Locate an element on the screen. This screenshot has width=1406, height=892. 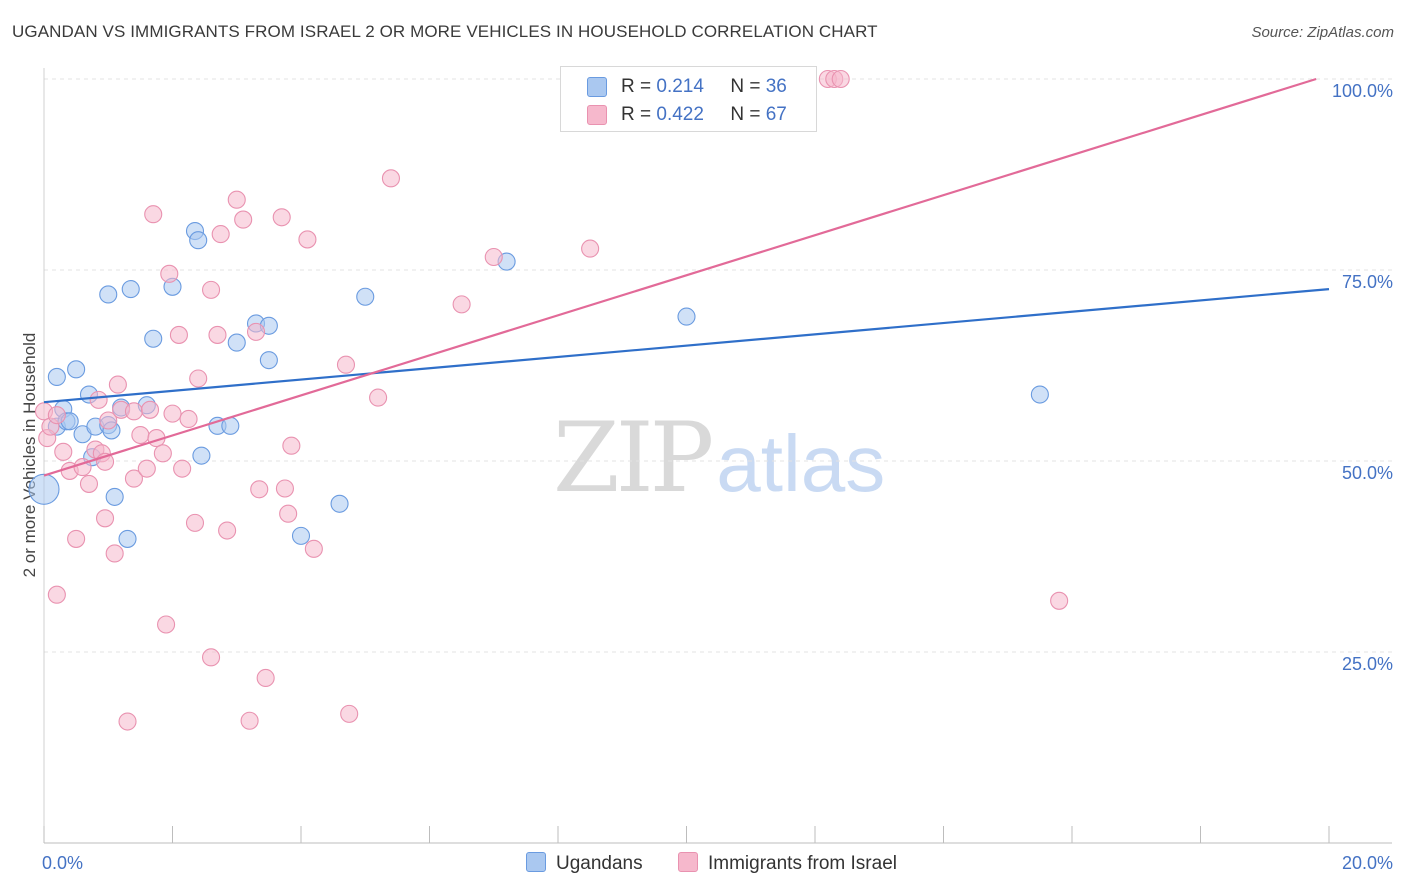
source-label: Source: ZipAtlas.com is located at coordinates (1322, 32).